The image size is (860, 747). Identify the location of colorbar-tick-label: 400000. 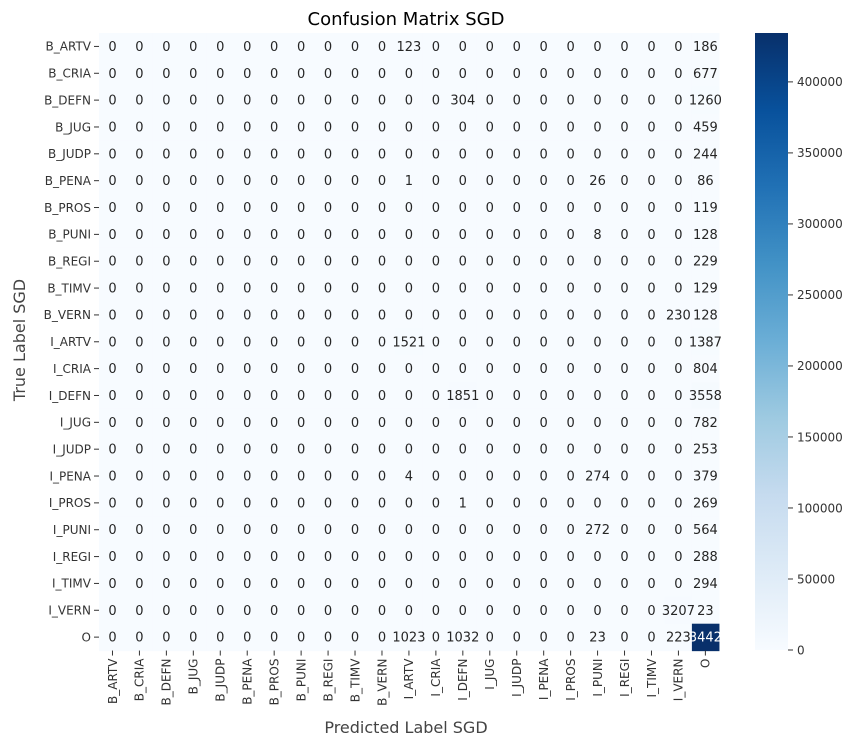
(820, 82).